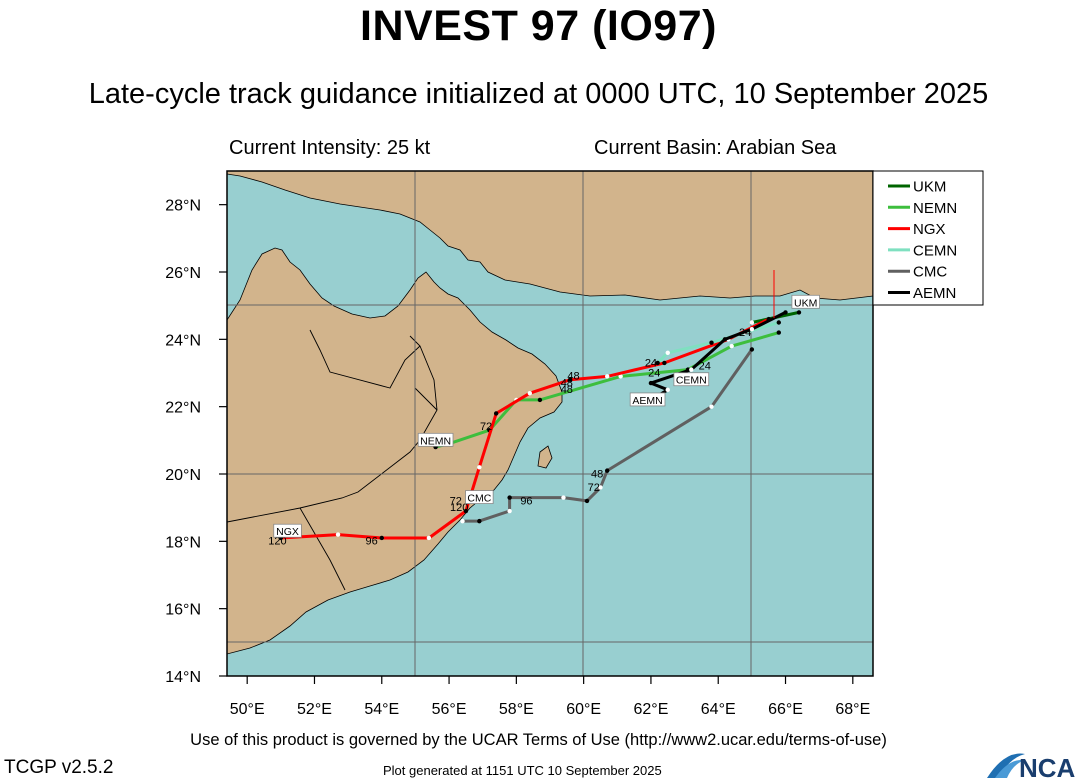 Image resolution: width=1077 pixels, height=780 pixels. Describe the element at coordinates (183, 677) in the screenshot. I see `lat-tick-label: 14°N` at that location.